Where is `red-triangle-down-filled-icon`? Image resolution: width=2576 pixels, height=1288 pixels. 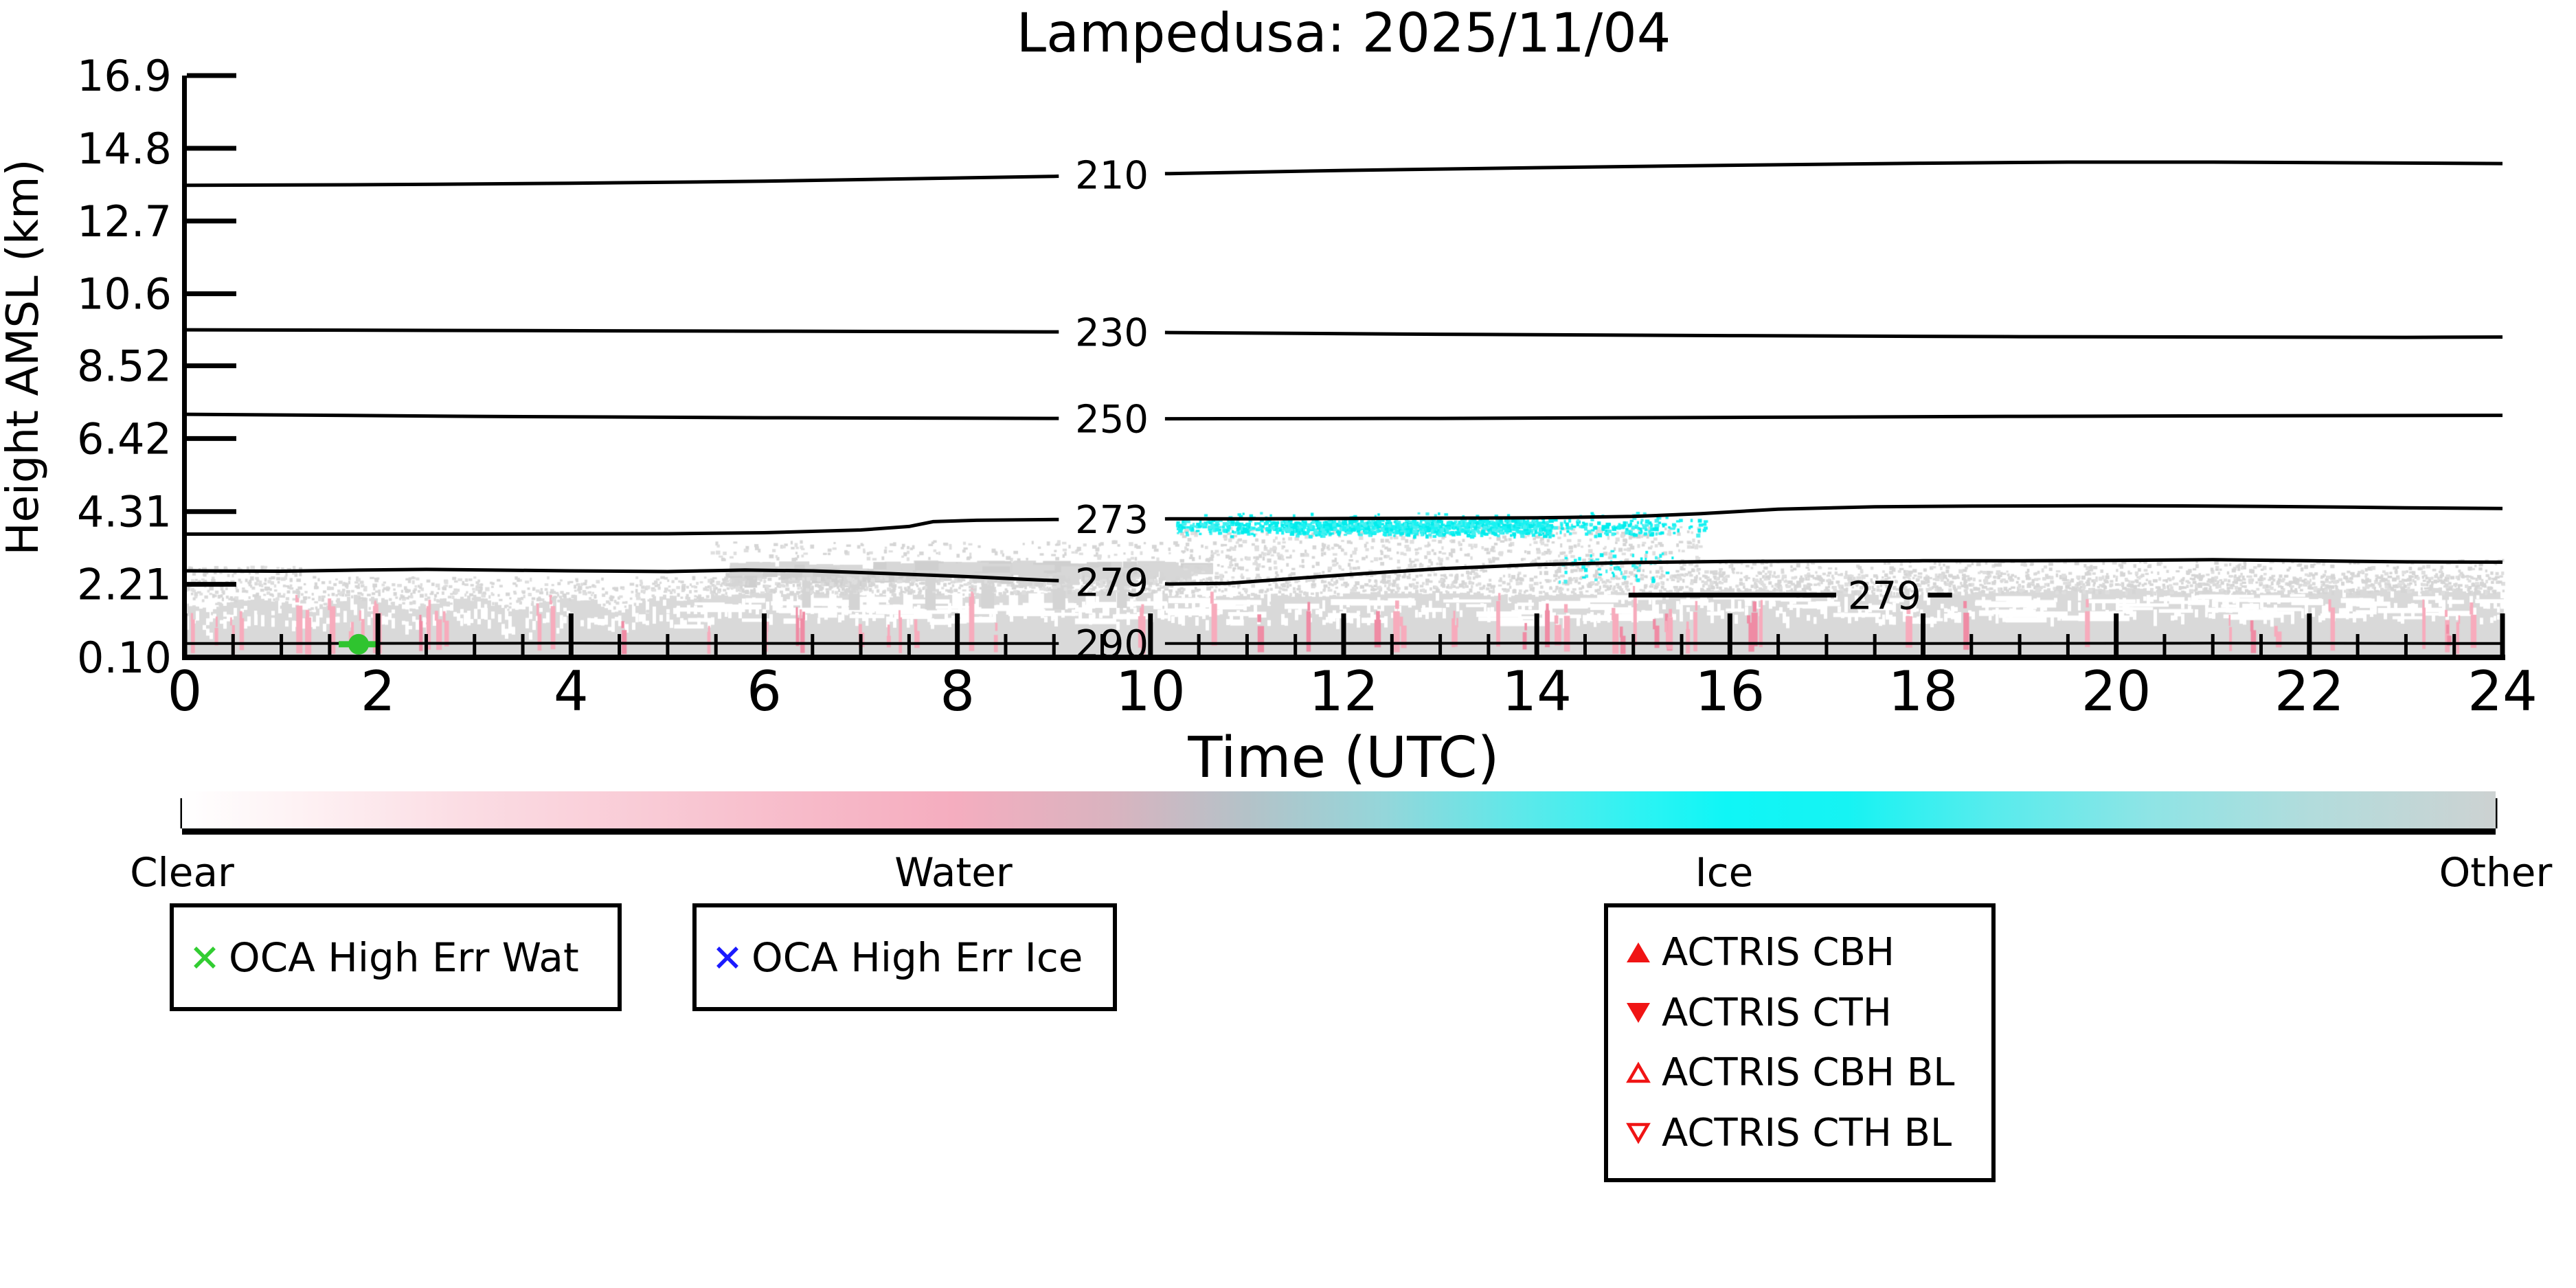 red-triangle-down-filled-icon is located at coordinates (1638, 1013).